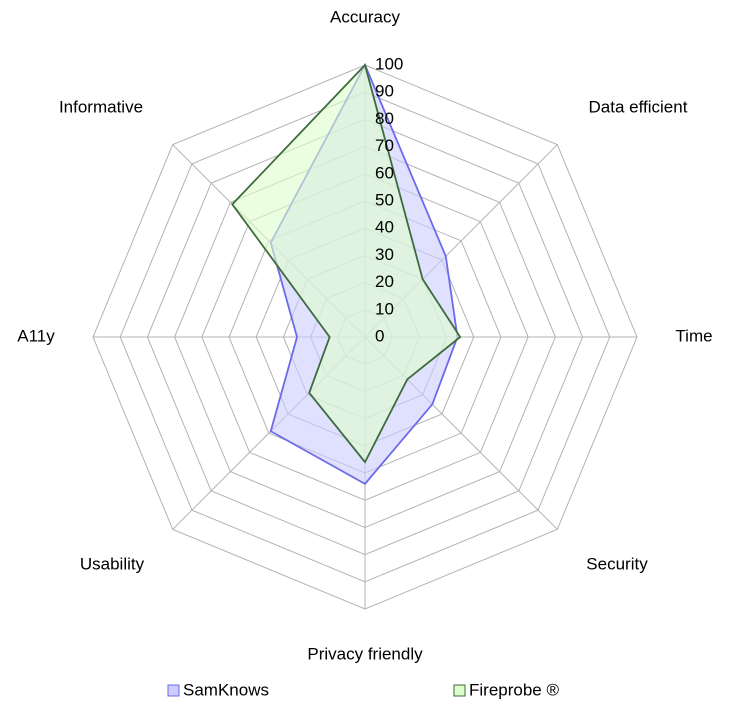 This screenshot has width=736, height=715. Describe the element at coordinates (379, 335) in the screenshot. I see `r-tick-label: 0` at that location.